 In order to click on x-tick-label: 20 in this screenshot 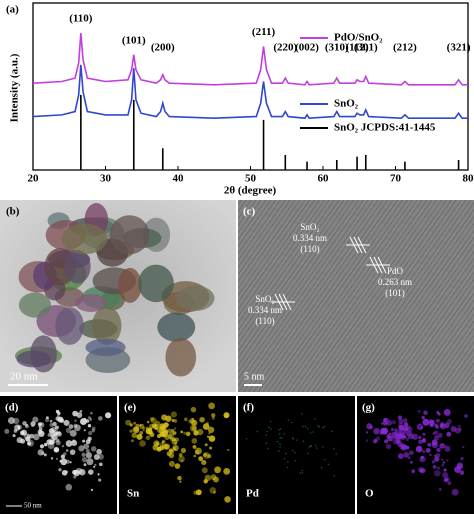, I will do `click(34, 179)`.